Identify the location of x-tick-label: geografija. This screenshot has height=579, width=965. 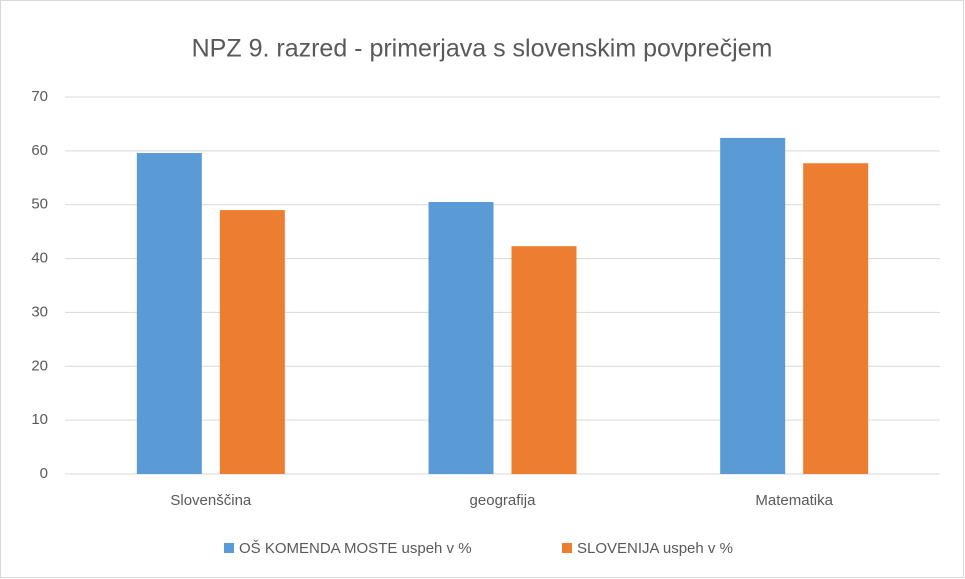
(503, 500).